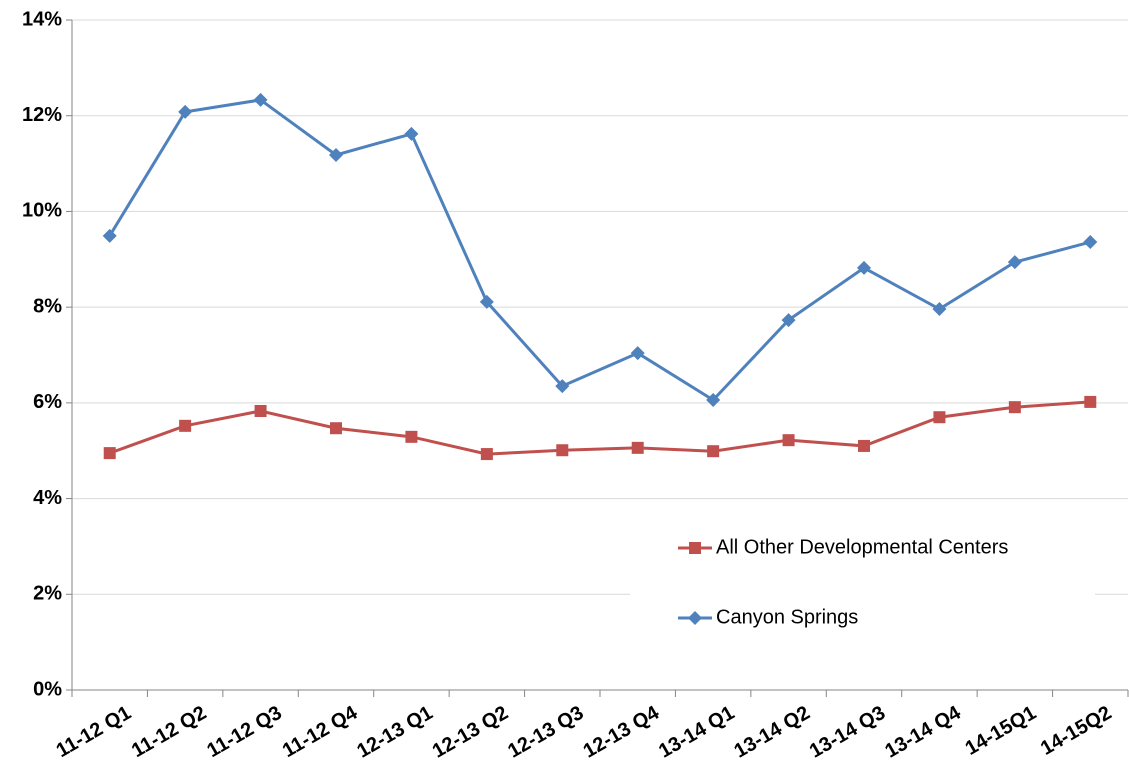  What do you see at coordinates (622, 731) in the screenshot?
I see `x-tick-label: 12-13 Q4` at bounding box center [622, 731].